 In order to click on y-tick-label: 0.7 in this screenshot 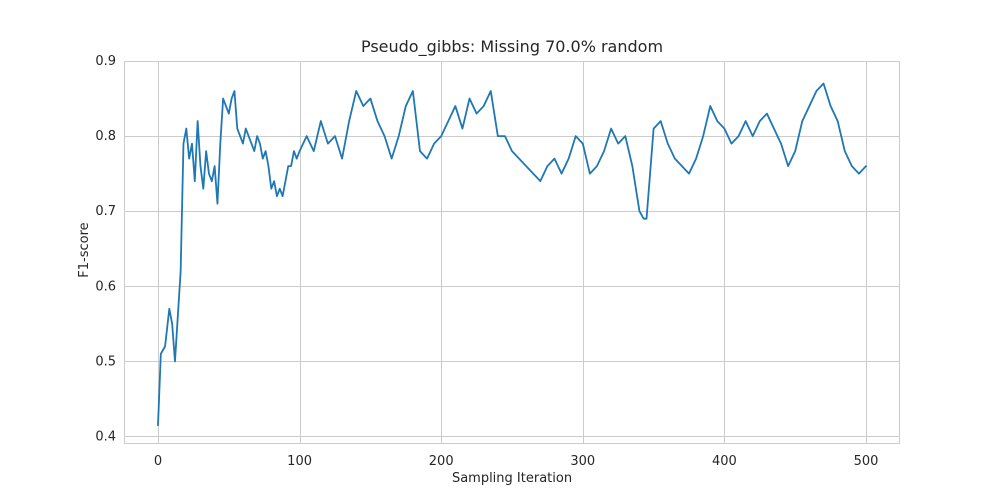, I will do `click(105, 211)`.